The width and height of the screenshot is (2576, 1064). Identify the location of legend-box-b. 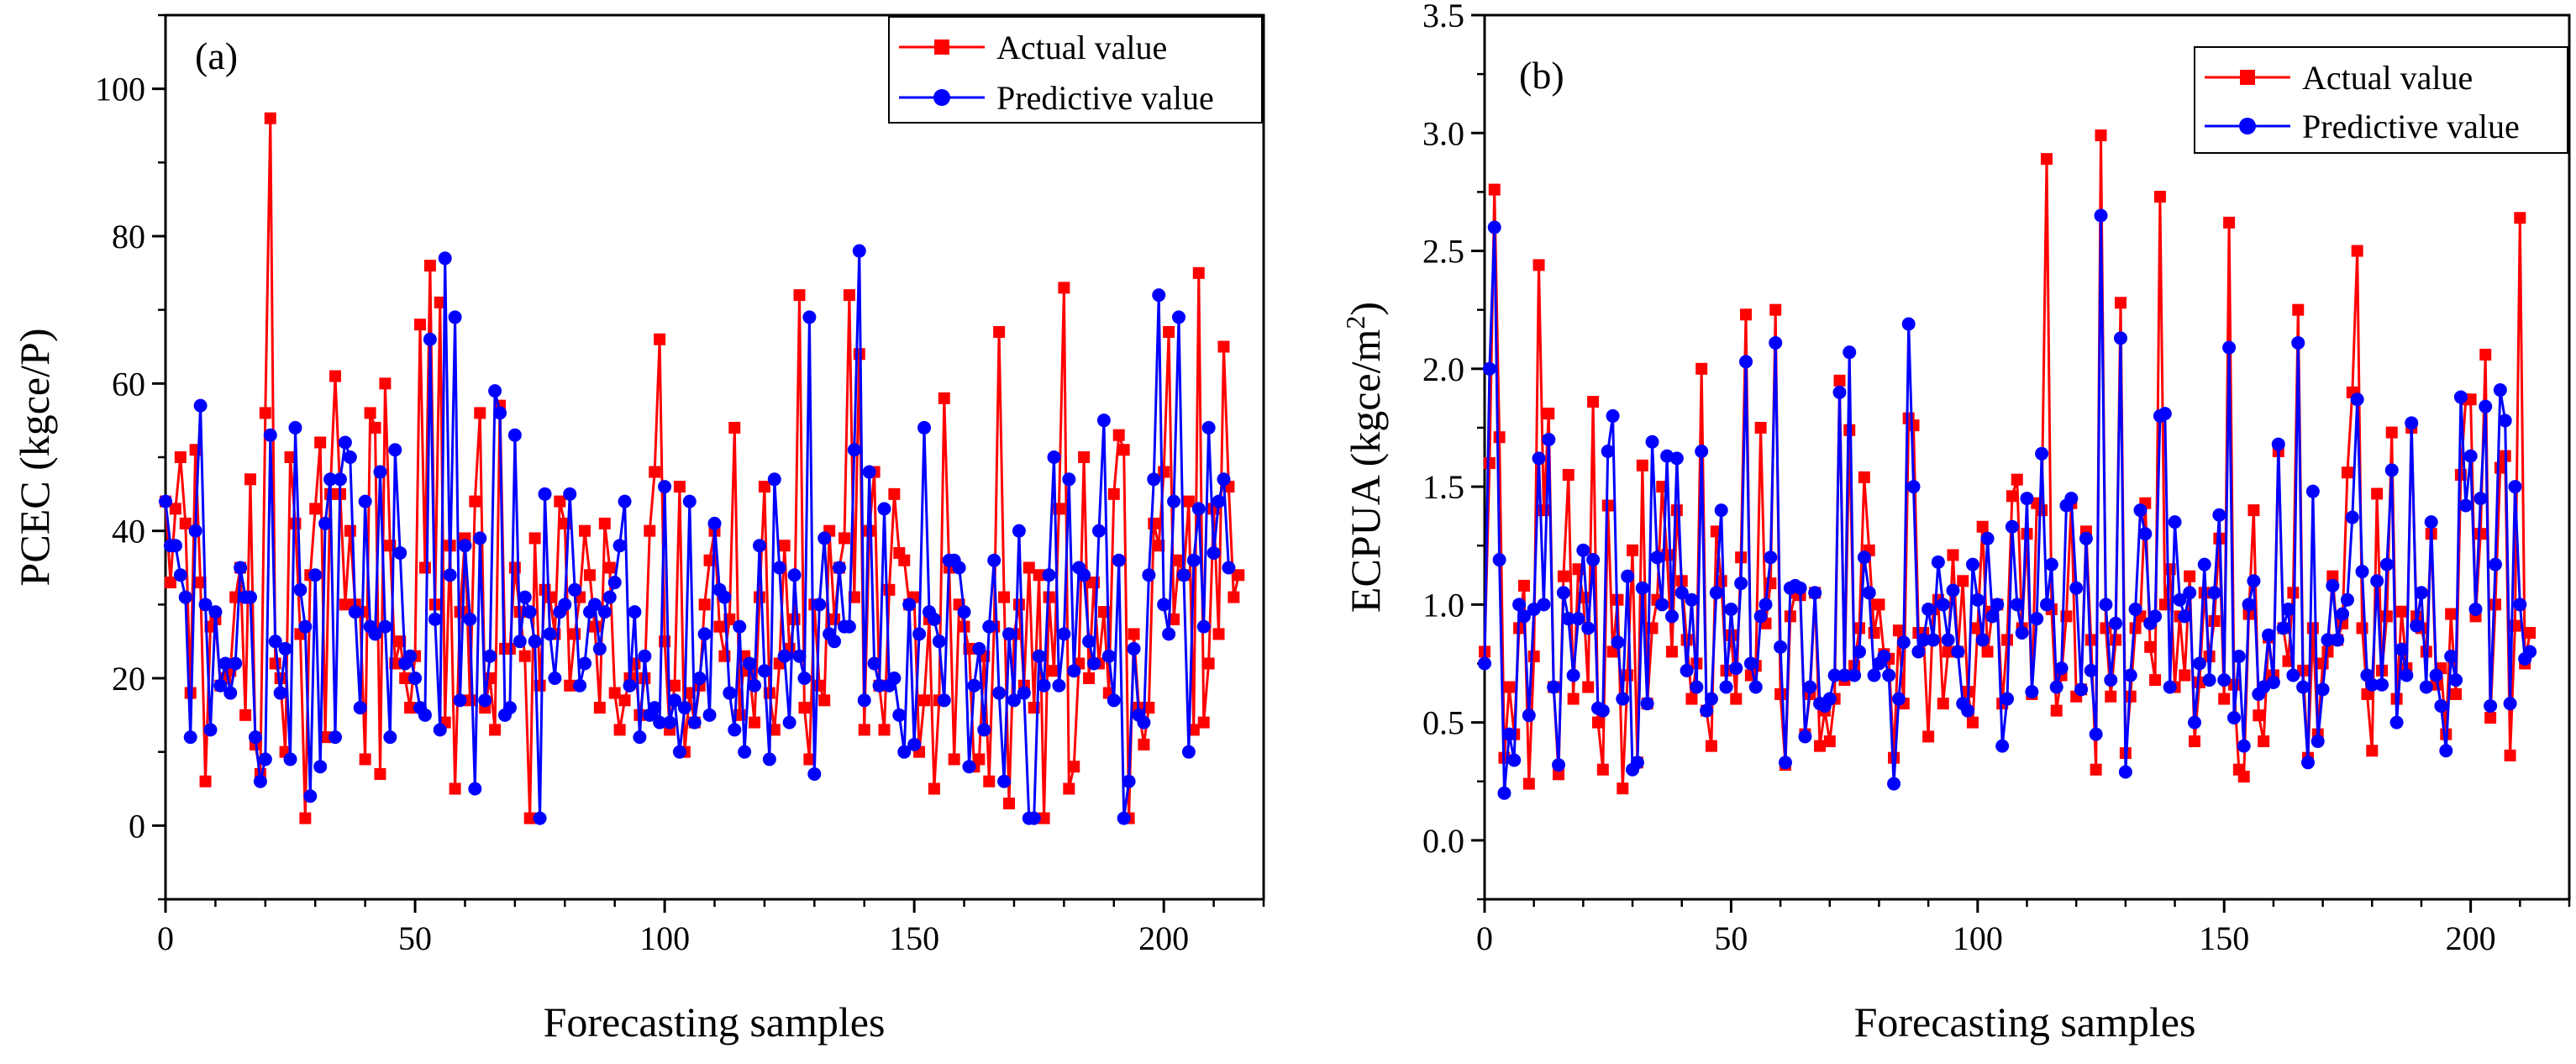
(2381, 100).